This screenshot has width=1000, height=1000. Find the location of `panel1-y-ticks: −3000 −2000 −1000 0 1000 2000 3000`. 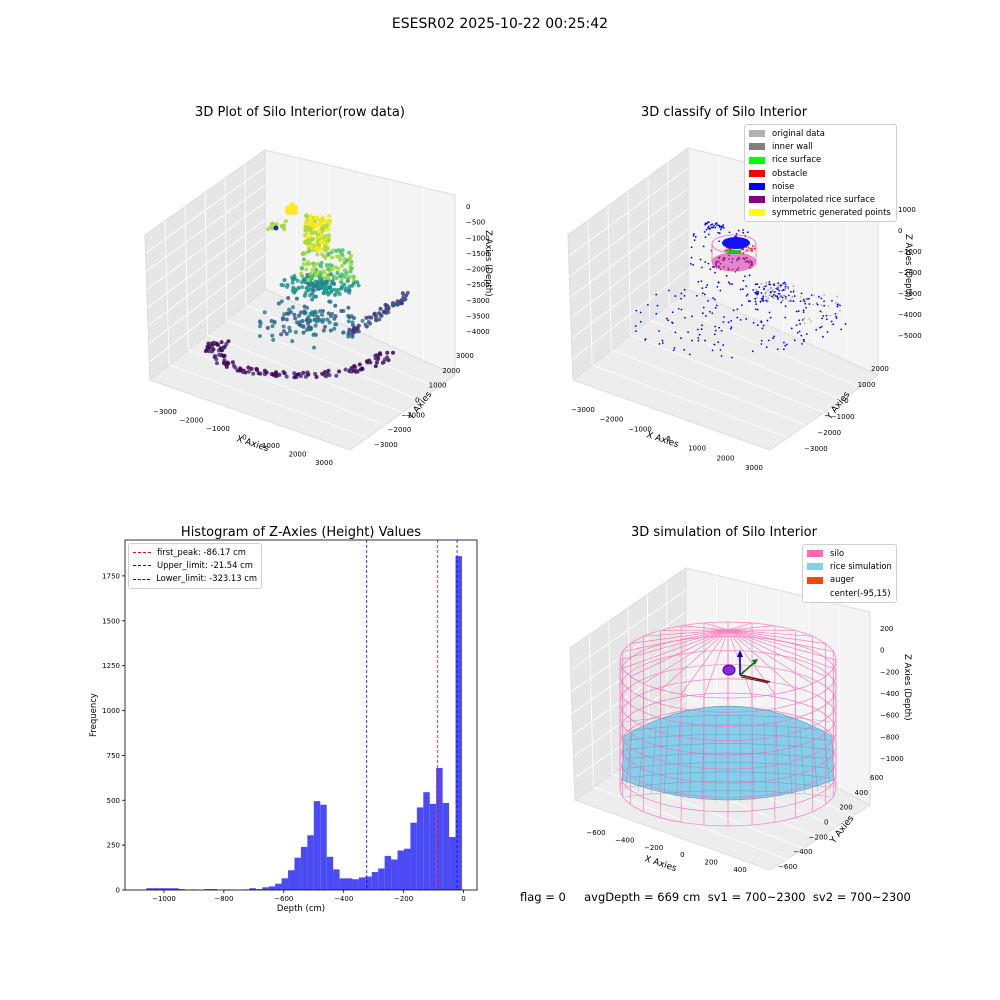

panel1-y-ticks: −3000 −2000 −1000 0 1000 2000 3000 is located at coordinates (424, 400).